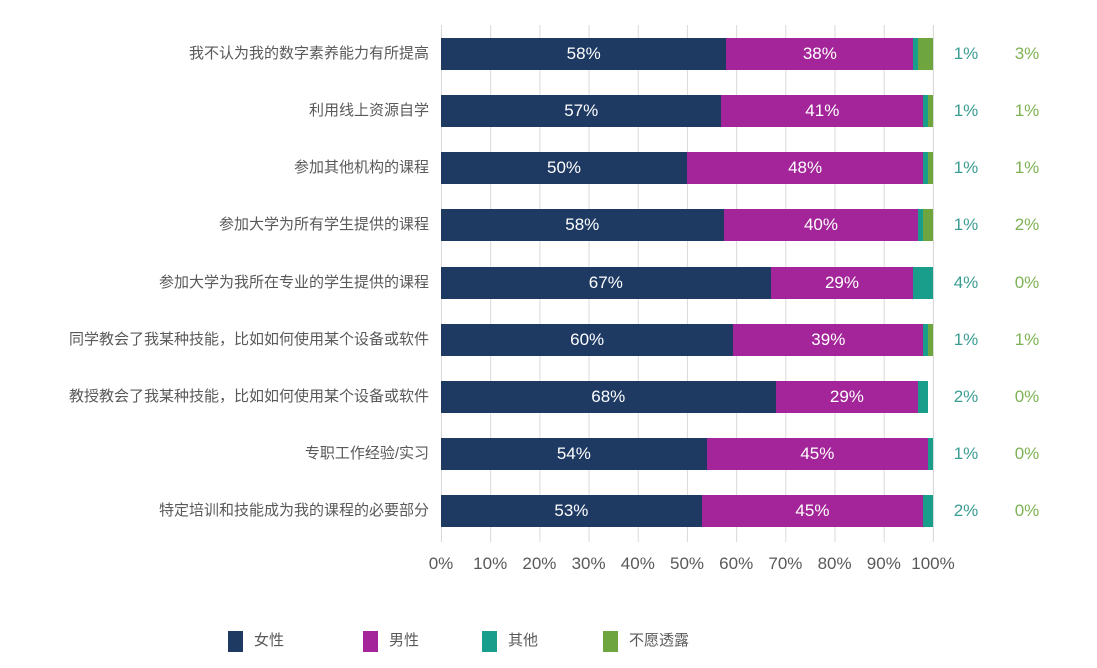 The height and width of the screenshot is (668, 1097). I want to click on bar-row: 特定培训和技能成为我的课程的必要部分 53% 45% 2% 0%, so click(548, 511).